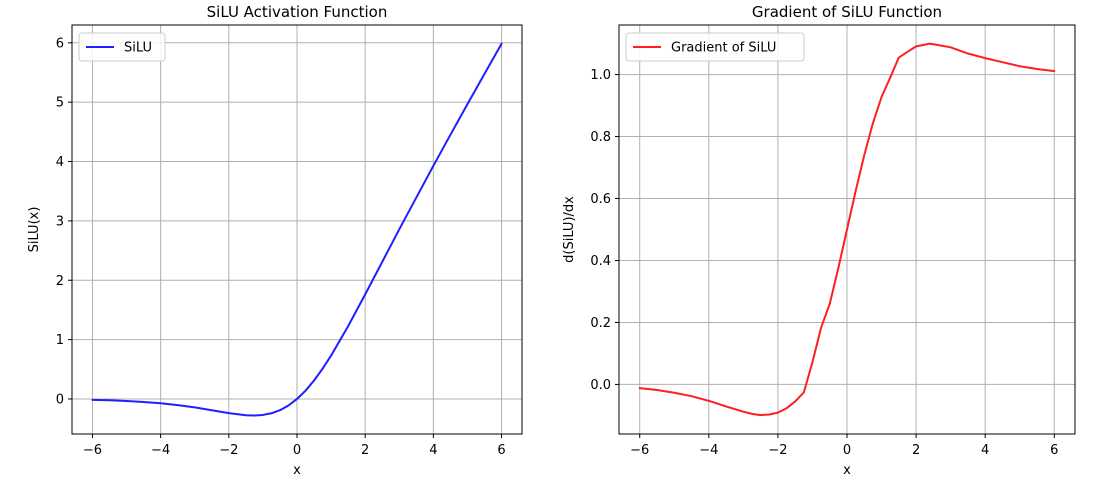  I want to click on silu-y-tick-label-0: 0, so click(60, 399).